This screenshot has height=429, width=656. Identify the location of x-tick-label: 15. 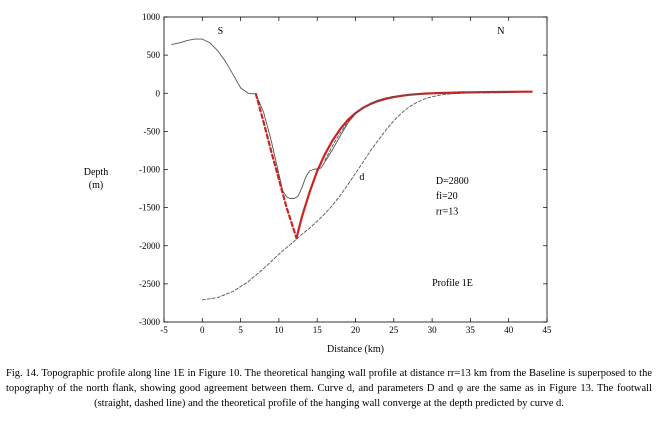
(318, 330).